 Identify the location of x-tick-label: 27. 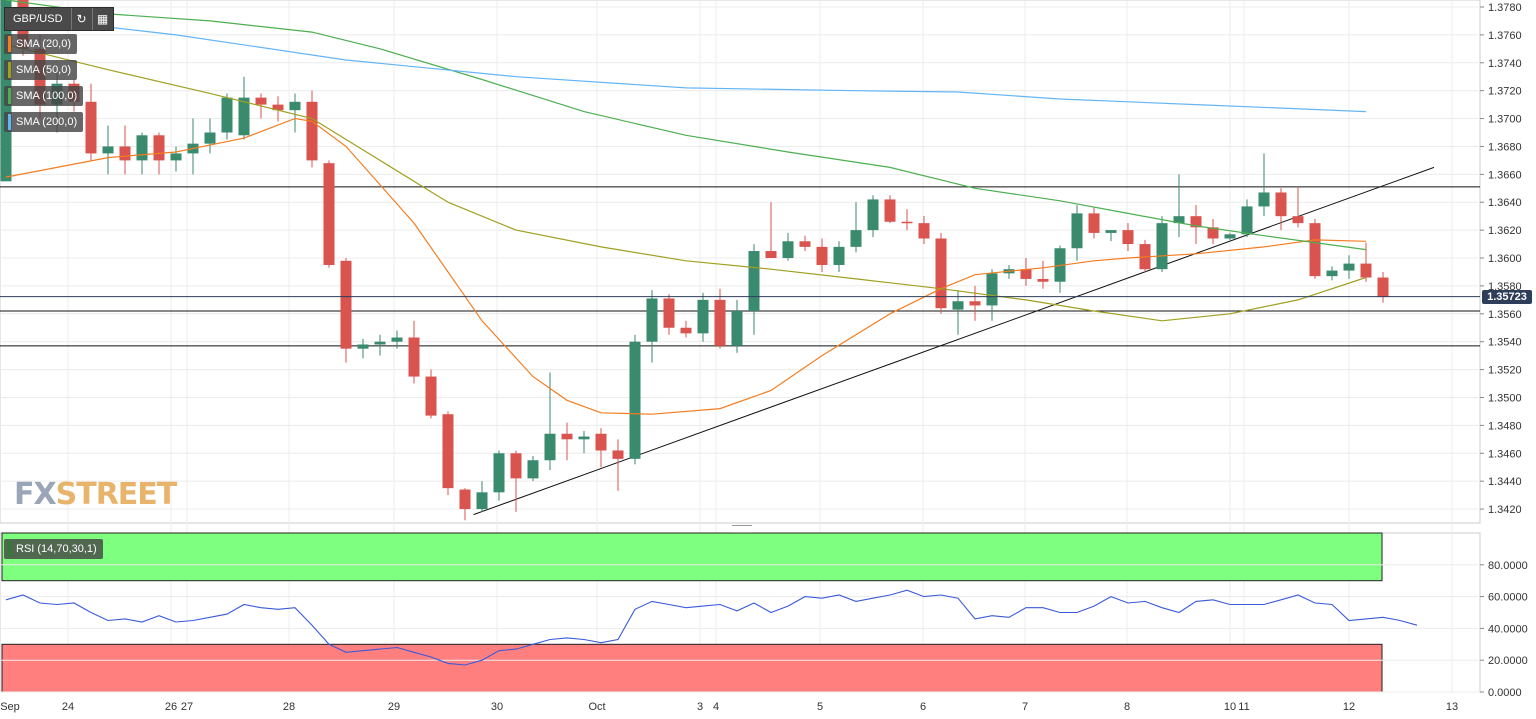
(187, 707).